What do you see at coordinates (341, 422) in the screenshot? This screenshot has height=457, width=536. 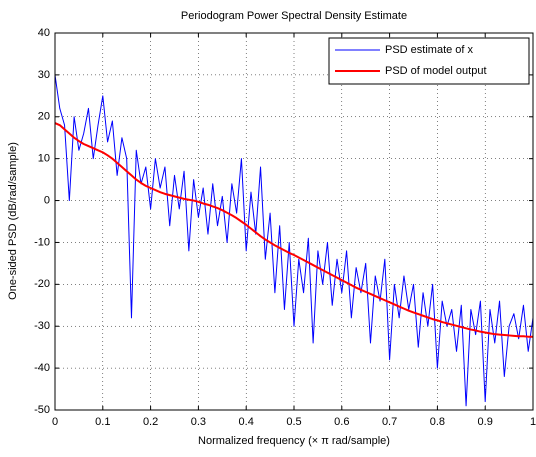 I see `x-tick-label: 0.6` at bounding box center [341, 422].